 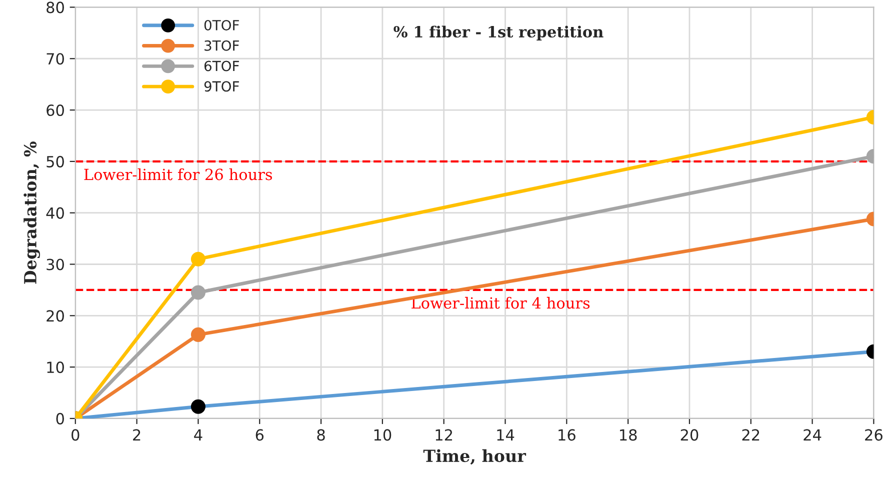 What do you see at coordinates (505, 434) in the screenshot?
I see `x-tick-label: 14` at bounding box center [505, 434].